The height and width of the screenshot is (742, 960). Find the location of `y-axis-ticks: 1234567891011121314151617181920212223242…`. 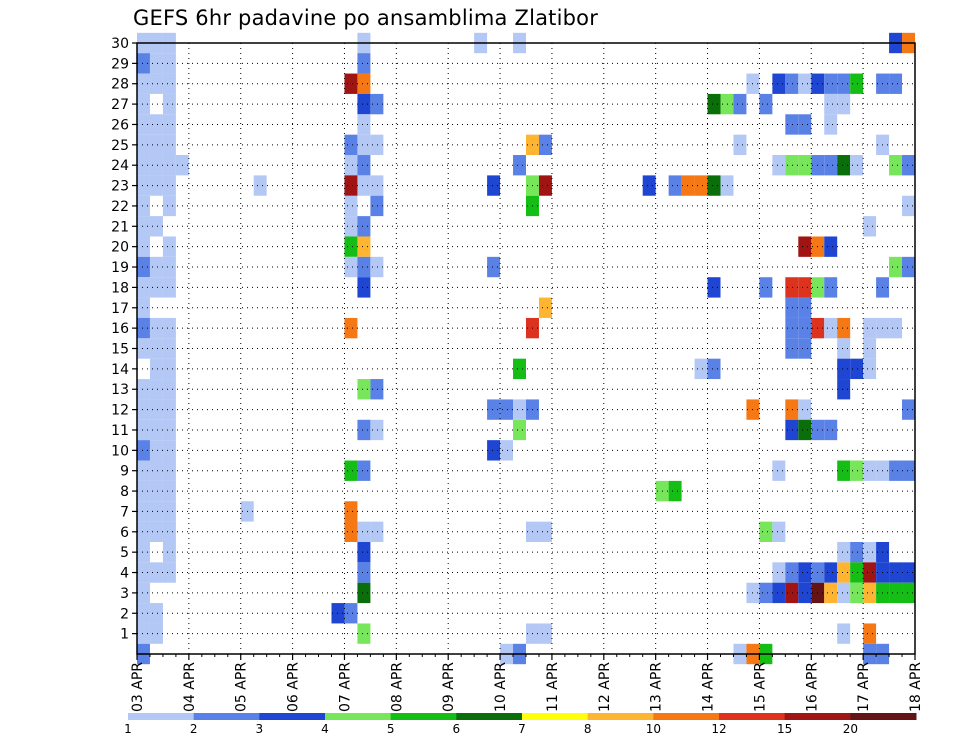

y-axis-ticks: 1234567891011121314151617181920212223242… is located at coordinates (124, 339).